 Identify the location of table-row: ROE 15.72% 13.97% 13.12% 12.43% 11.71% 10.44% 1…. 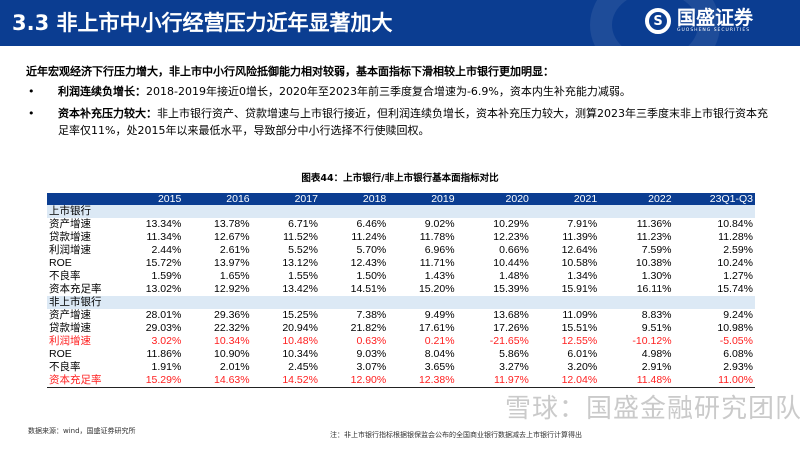
(401, 263).